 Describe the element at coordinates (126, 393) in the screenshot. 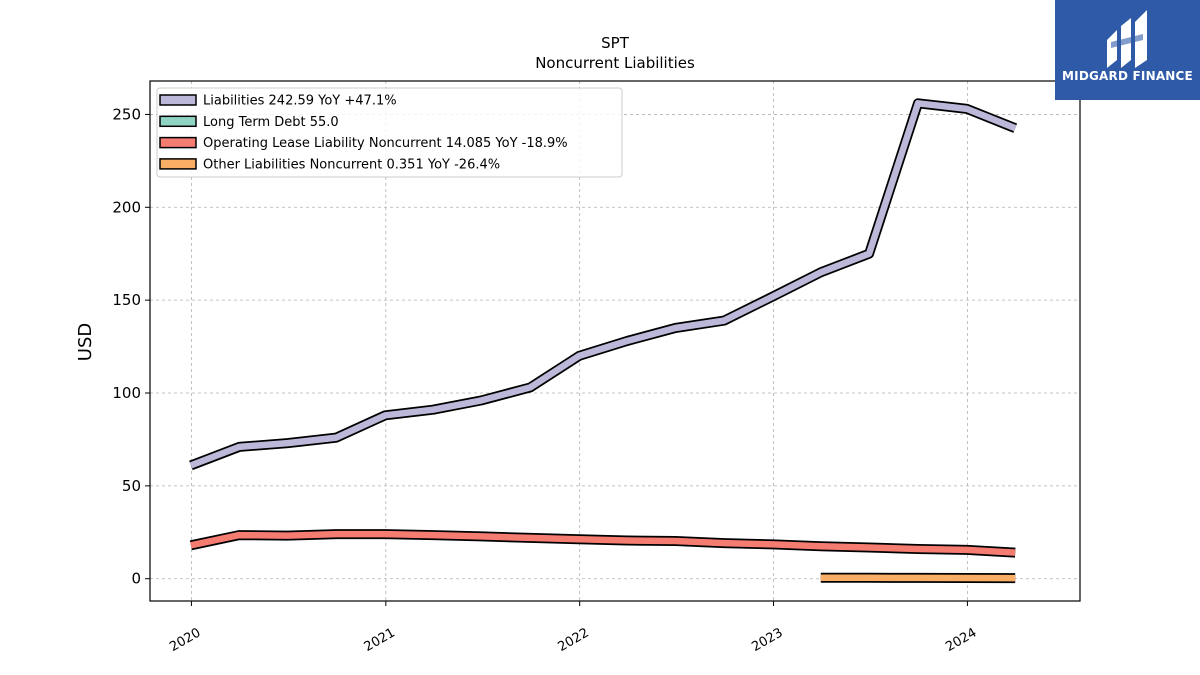

I see `y-tick-label: 100` at that location.